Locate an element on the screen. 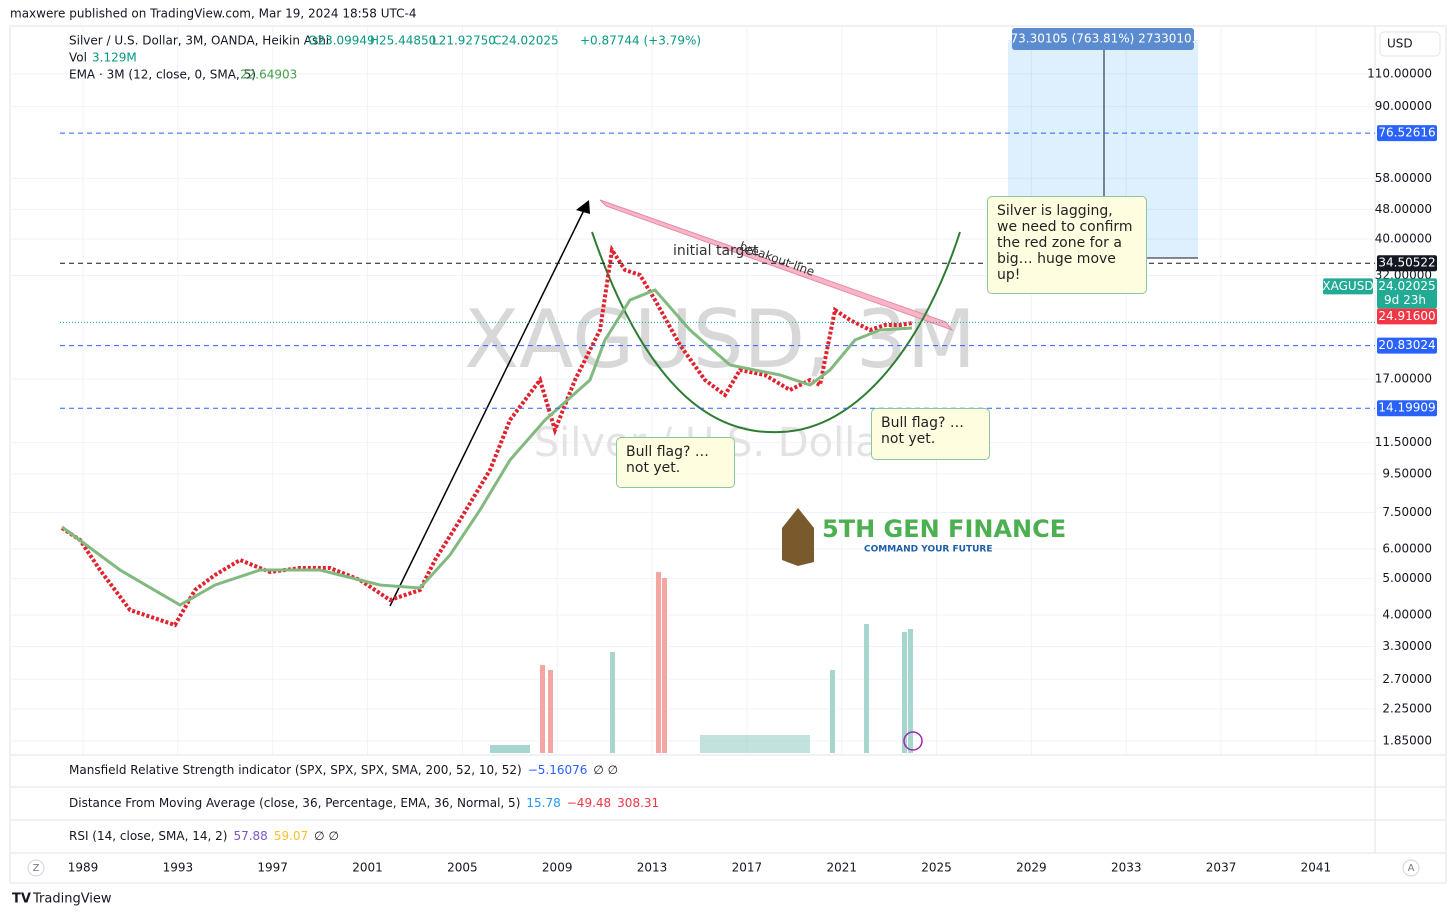 This screenshot has width=1456, height=916. price-tick-label: 40.00000 is located at coordinates (1403, 239).